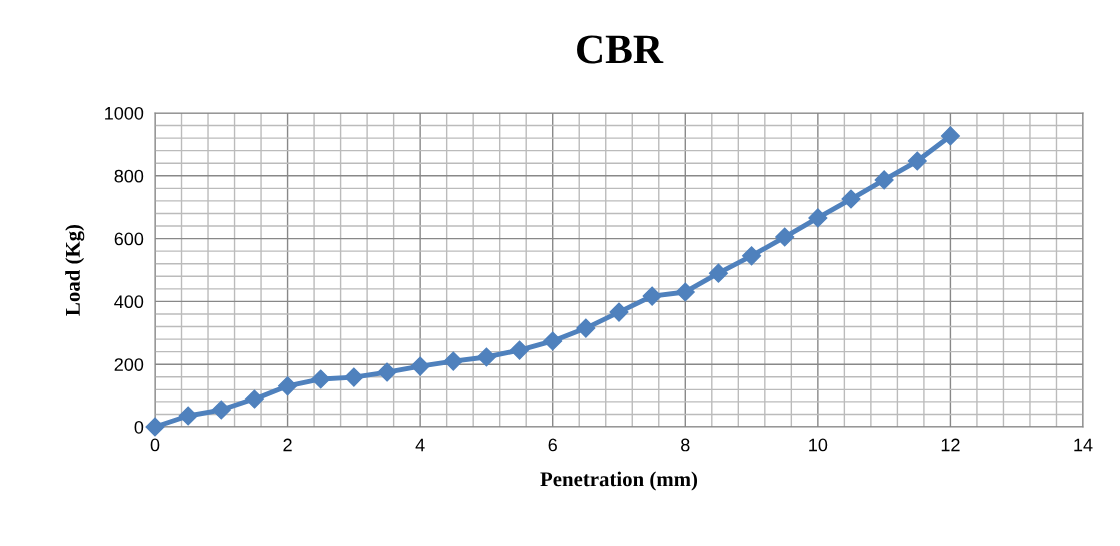  Describe the element at coordinates (124, 113) in the screenshot. I see `y-tick-label: 1000` at that location.